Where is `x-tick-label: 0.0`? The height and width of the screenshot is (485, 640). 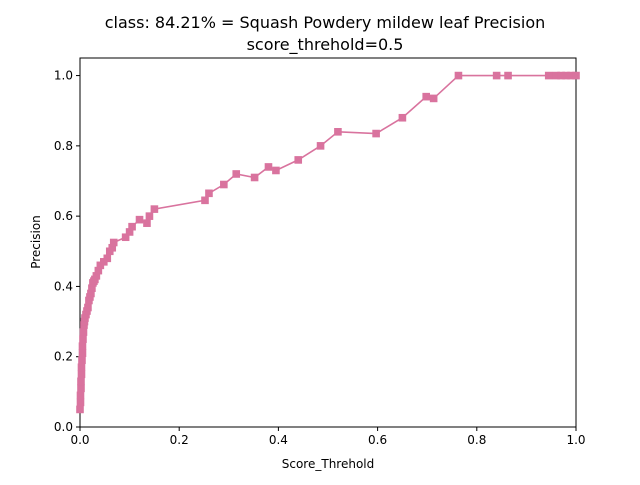 x-tick-label: 0.0 is located at coordinates (79, 440).